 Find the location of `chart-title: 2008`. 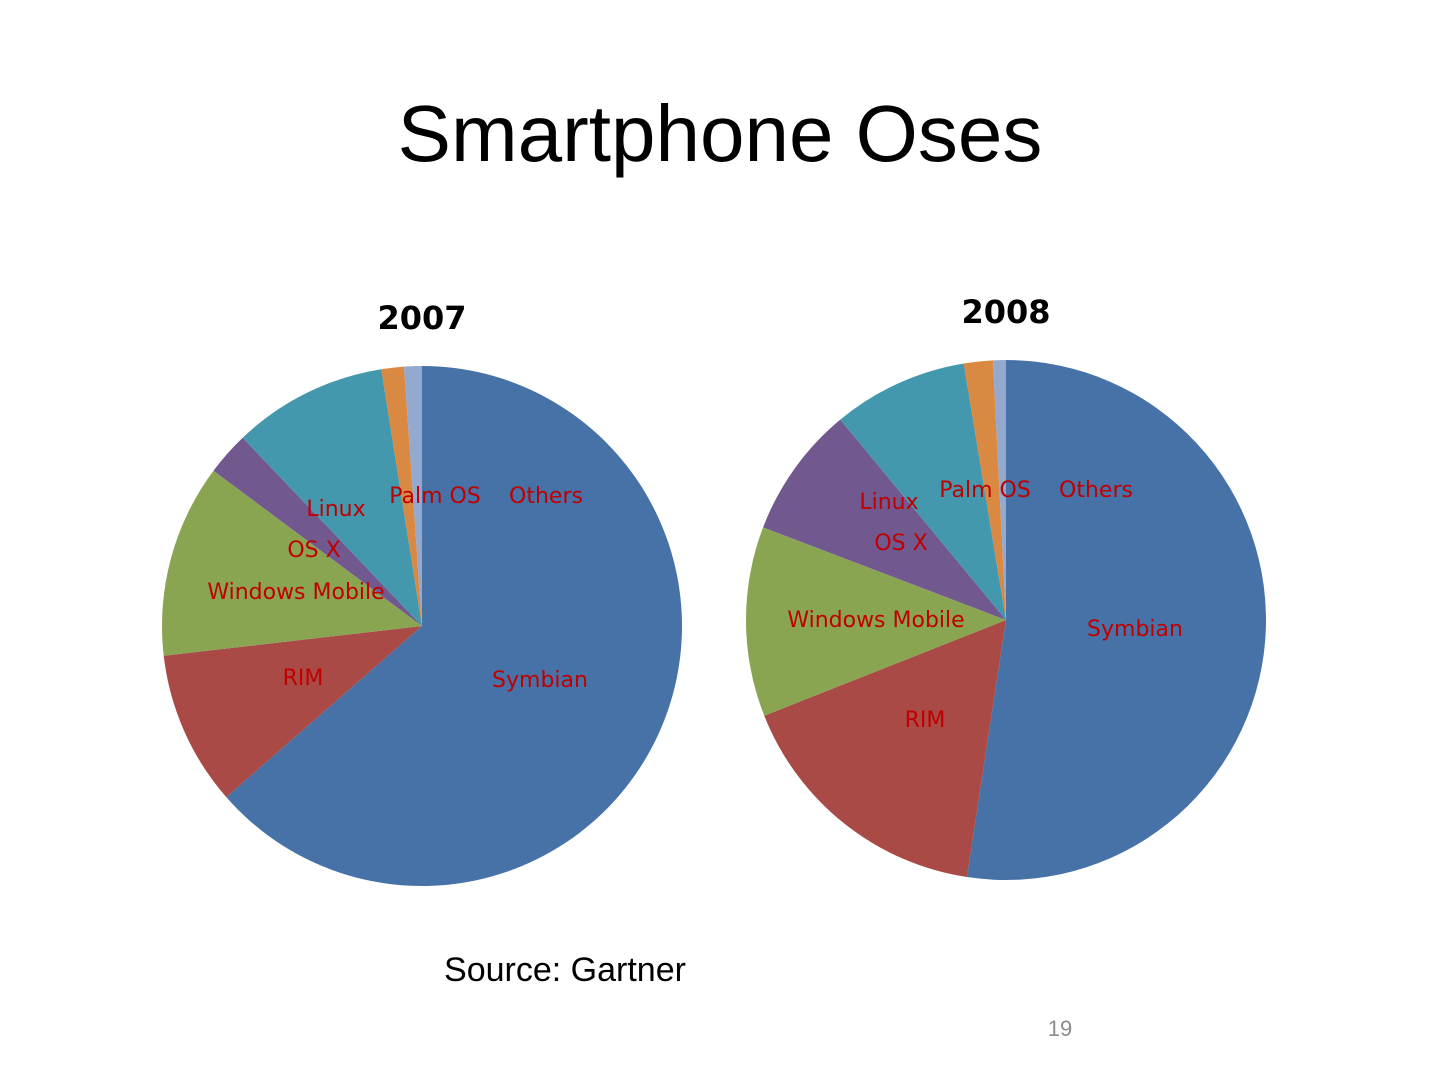

chart-title: 2008 is located at coordinates (1005, 312).